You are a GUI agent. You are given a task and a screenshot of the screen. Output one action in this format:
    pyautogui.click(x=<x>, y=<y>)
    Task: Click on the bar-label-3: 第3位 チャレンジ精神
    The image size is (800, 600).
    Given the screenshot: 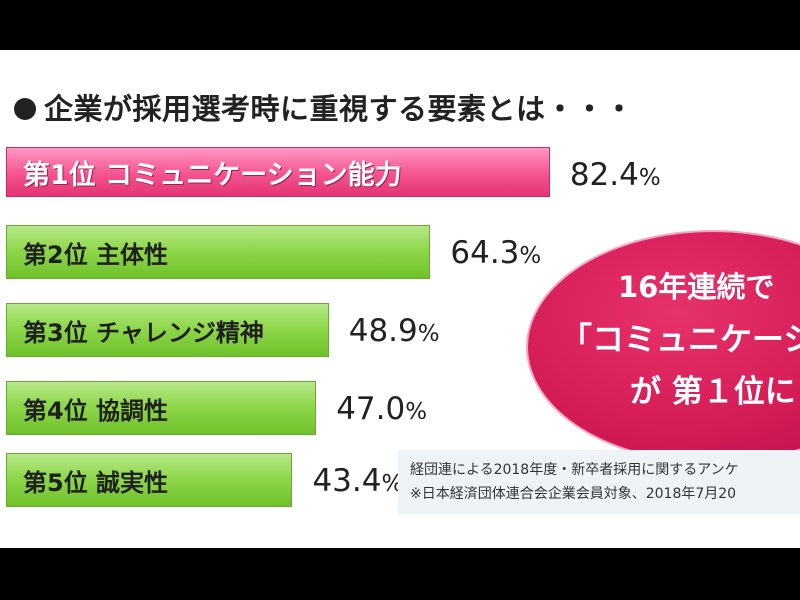 What is the action you would take?
    pyautogui.click(x=143, y=332)
    